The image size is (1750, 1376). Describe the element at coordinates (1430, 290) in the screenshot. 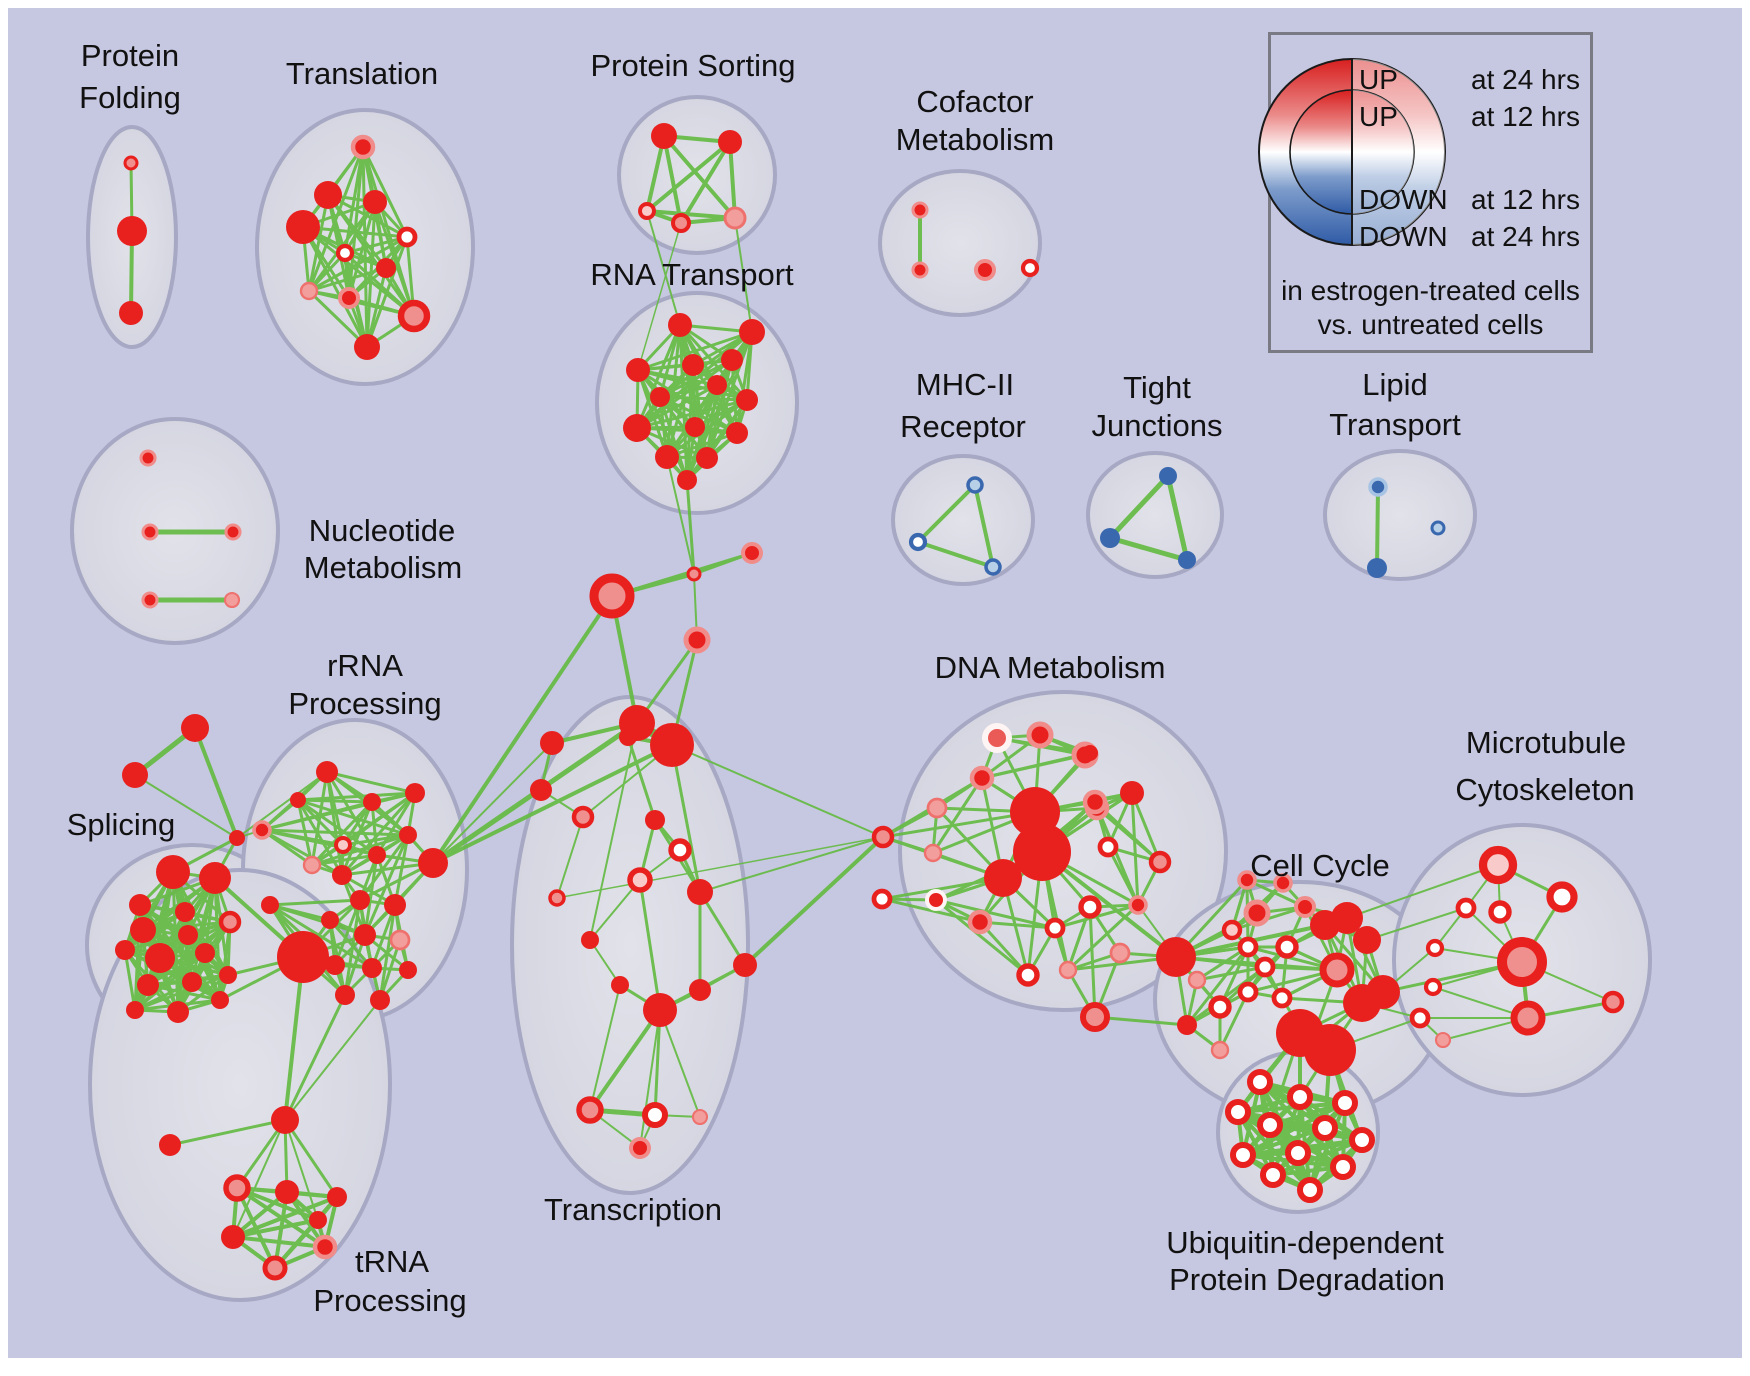

I see `legend-caption-line1: in estrogen-treated cells` at that location.